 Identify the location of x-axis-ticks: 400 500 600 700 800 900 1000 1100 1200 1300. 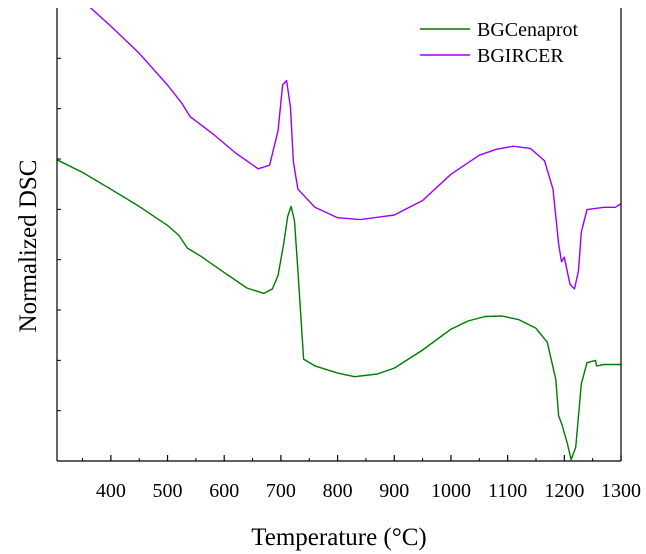
(361, 478).